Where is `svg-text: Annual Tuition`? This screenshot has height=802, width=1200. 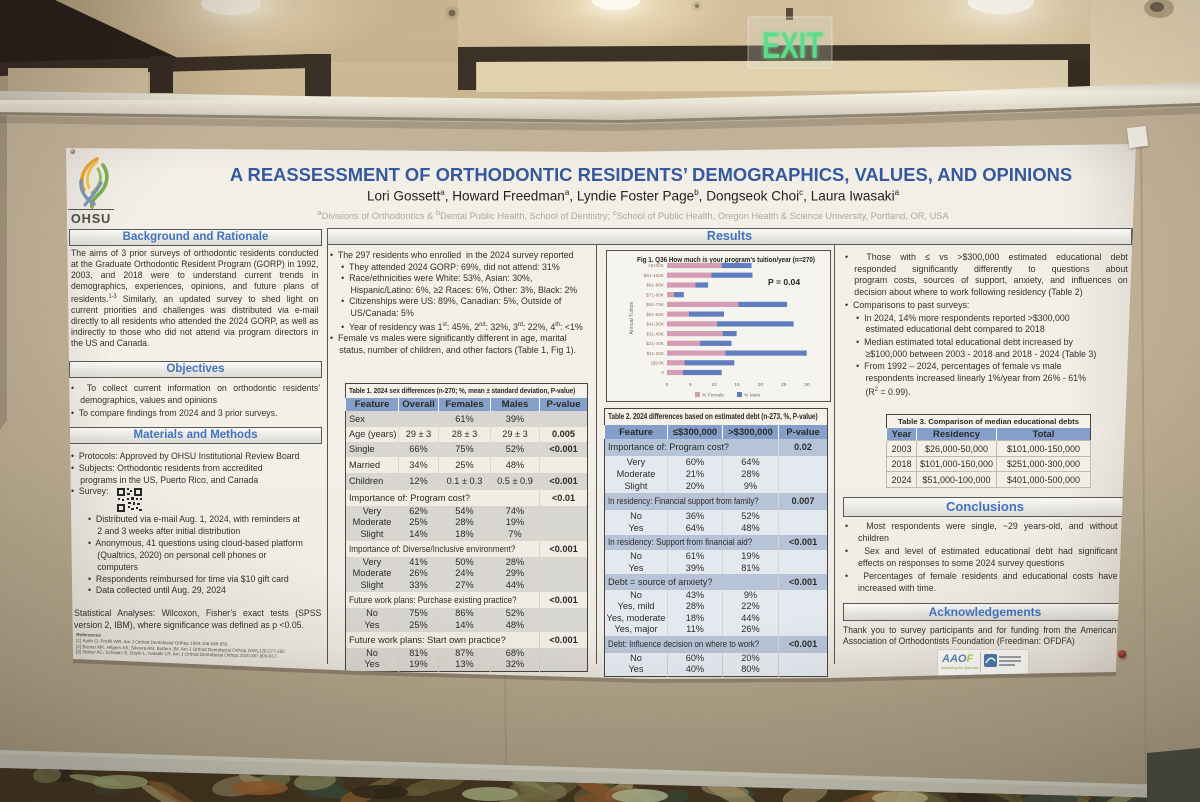
svg-text: Annual Tuition is located at coordinates (632, 317).